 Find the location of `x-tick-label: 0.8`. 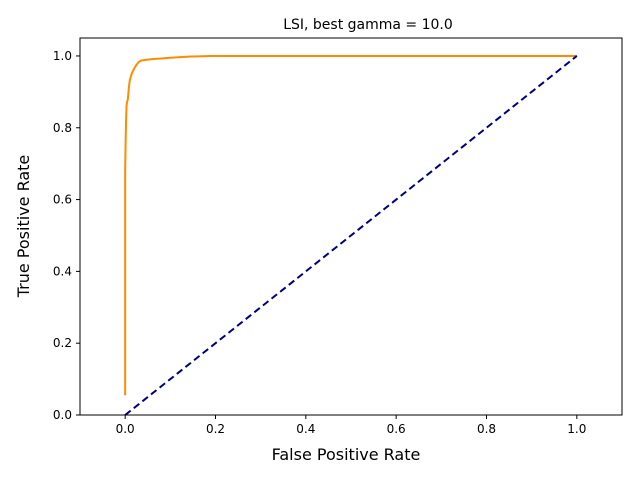

x-tick-label: 0.8 is located at coordinates (486, 429).